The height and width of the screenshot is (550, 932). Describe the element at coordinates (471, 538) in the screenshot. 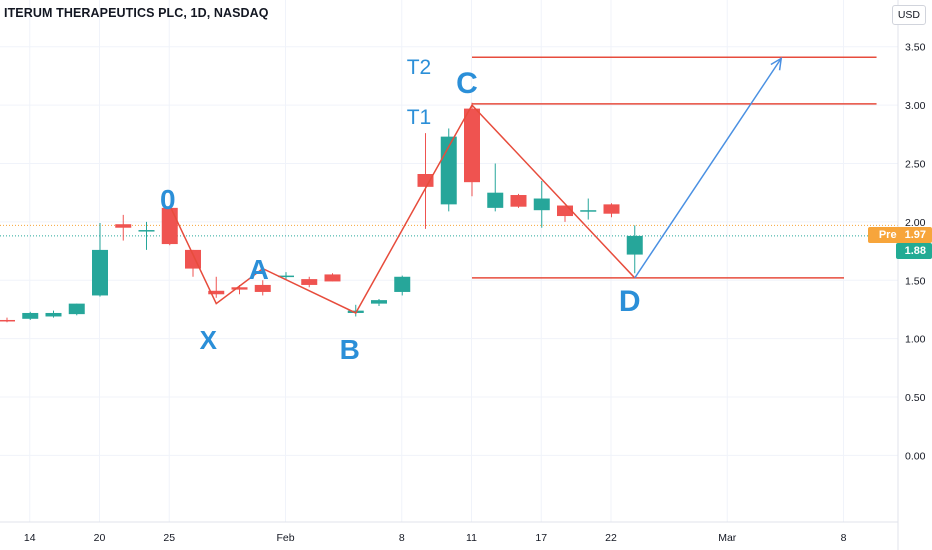

I see `x-tick-label: 11` at that location.